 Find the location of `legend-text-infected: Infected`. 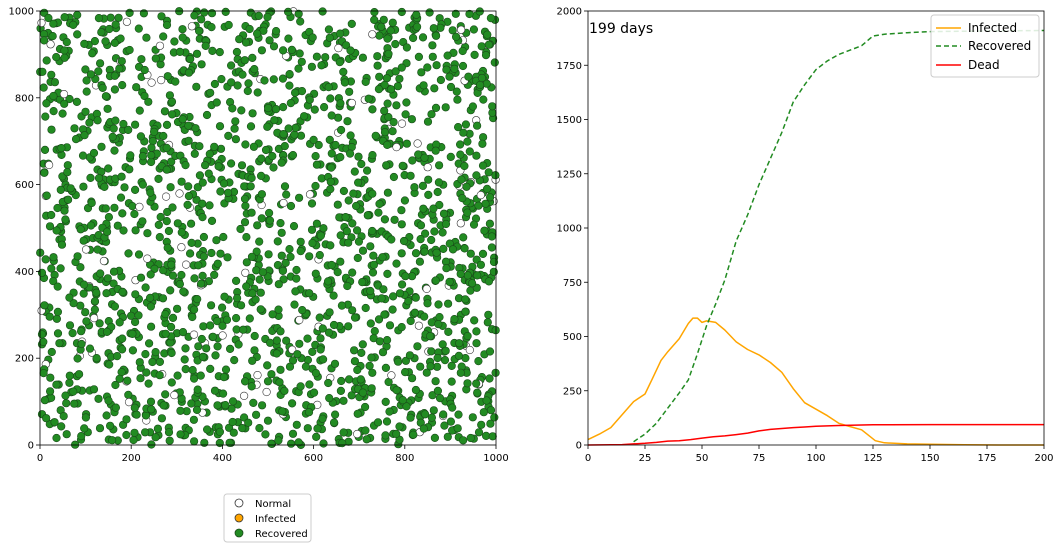

legend-text-infected: Infected is located at coordinates (992, 28).